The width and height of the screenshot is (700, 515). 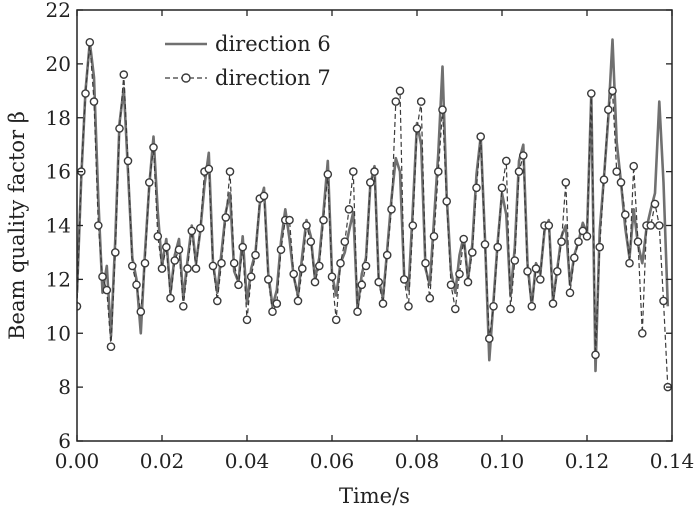 What do you see at coordinates (502, 461) in the screenshot?
I see `x-tick-label: 0.10` at bounding box center [502, 461].